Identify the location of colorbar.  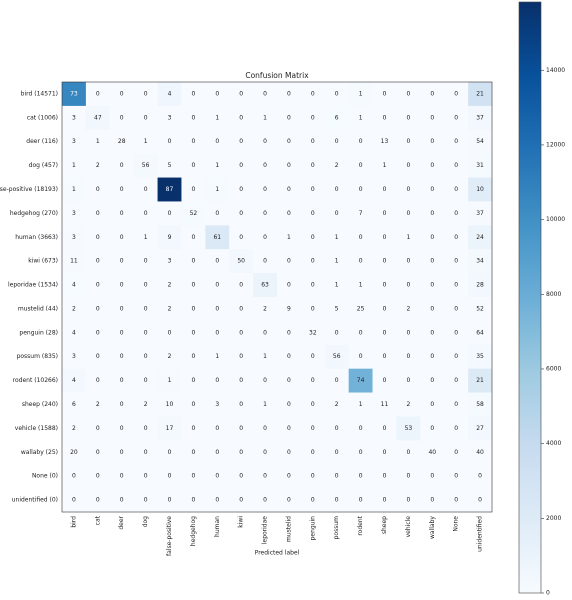
(530, 297).